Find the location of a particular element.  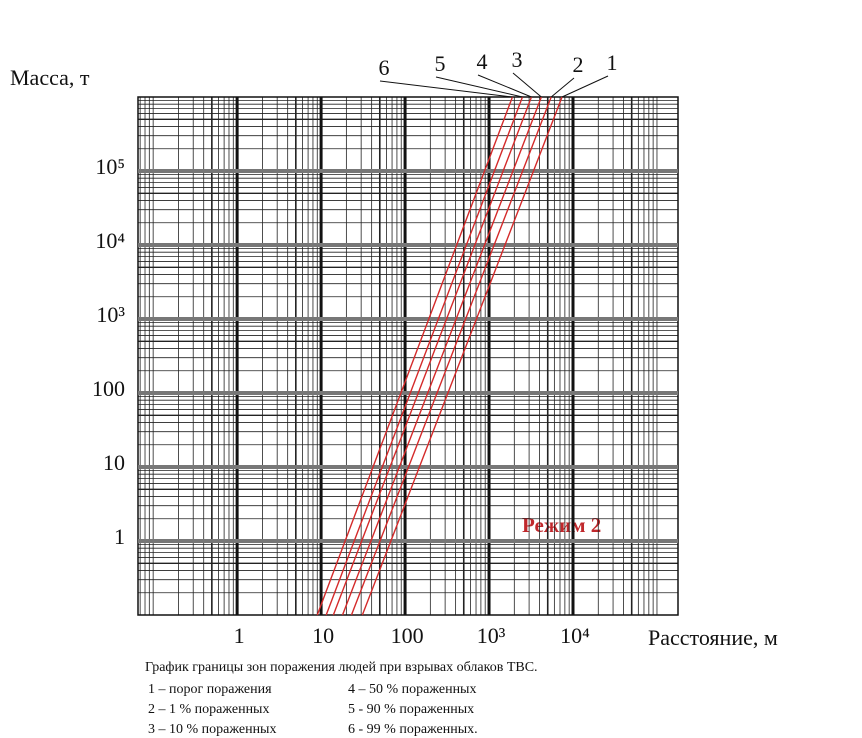

series-label: 6 is located at coordinates (384, 67).